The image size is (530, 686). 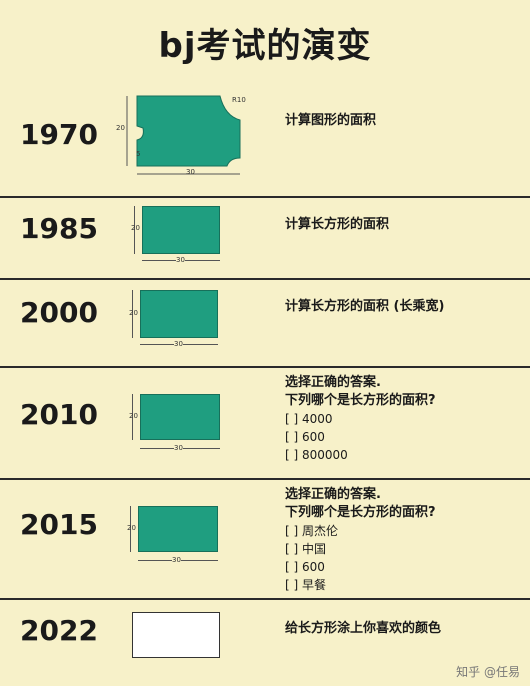 I want to click on year-2000: 2000, so click(x=59, y=312).